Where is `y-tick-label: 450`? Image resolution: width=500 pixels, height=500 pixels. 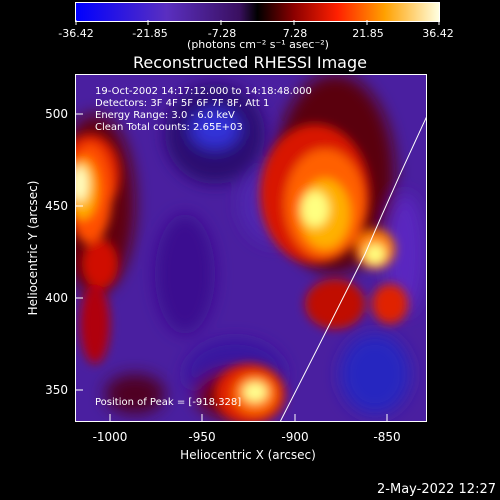 y-tick-label: 450 is located at coordinates (56, 206).